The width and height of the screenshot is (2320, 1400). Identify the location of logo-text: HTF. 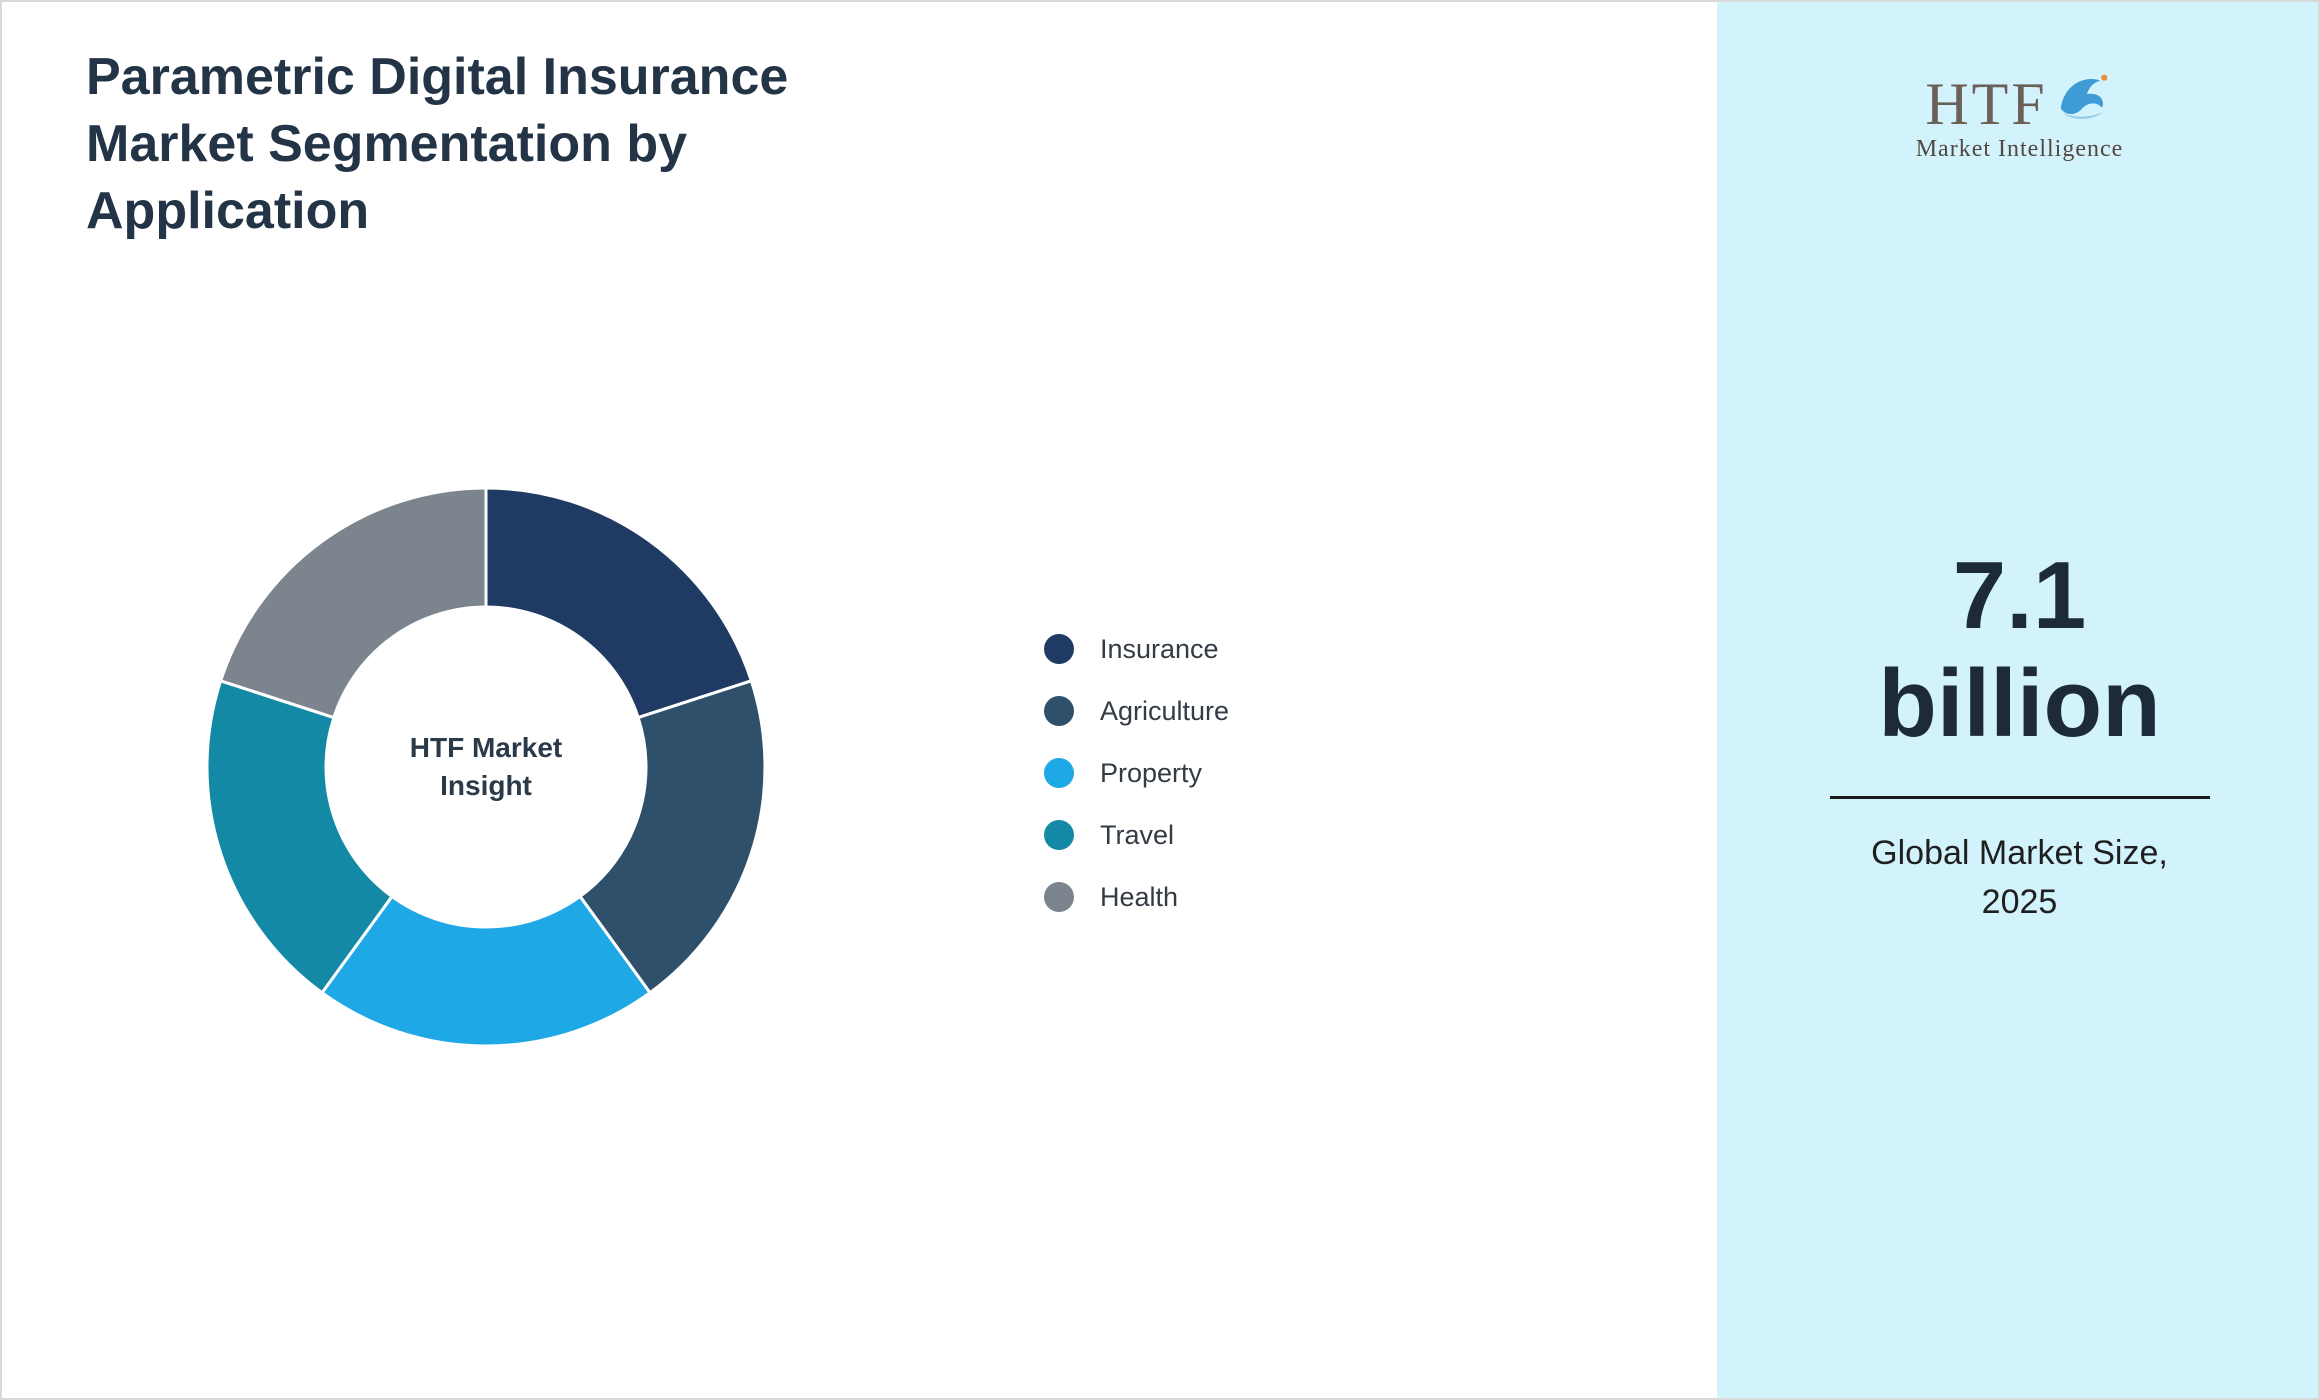
(1986, 104).